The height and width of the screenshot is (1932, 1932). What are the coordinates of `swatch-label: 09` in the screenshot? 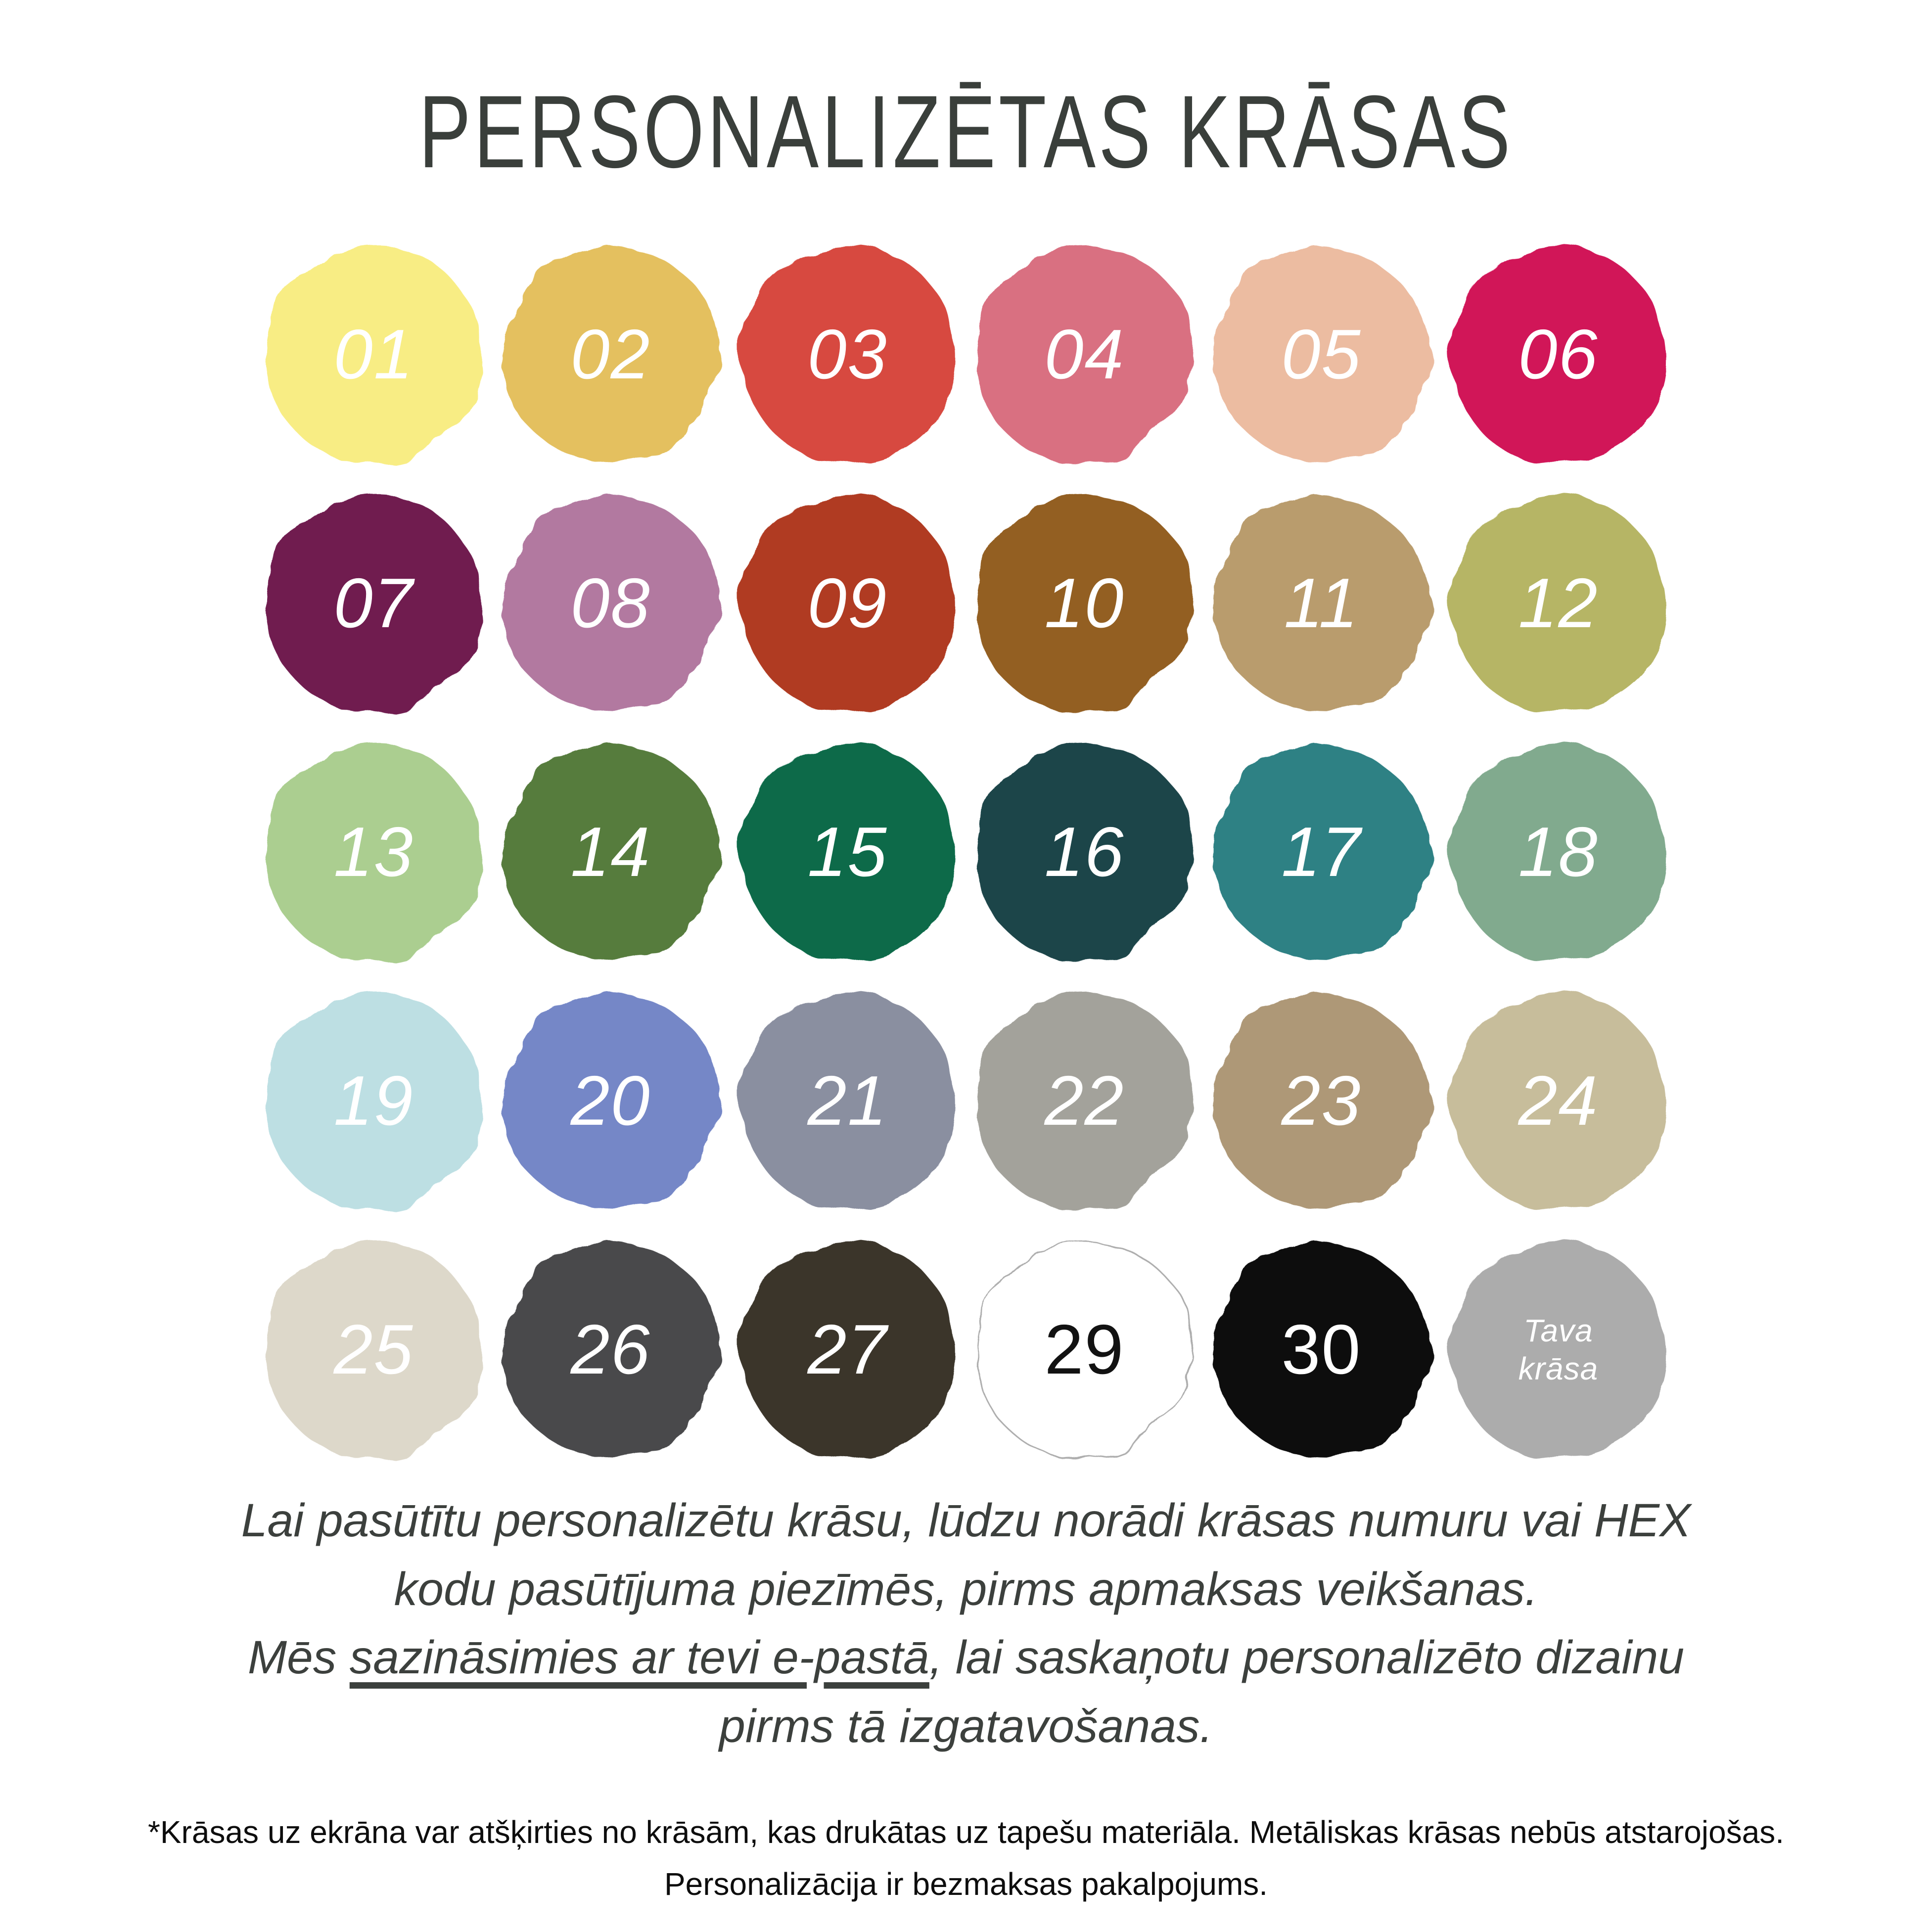 It's located at (847, 603).